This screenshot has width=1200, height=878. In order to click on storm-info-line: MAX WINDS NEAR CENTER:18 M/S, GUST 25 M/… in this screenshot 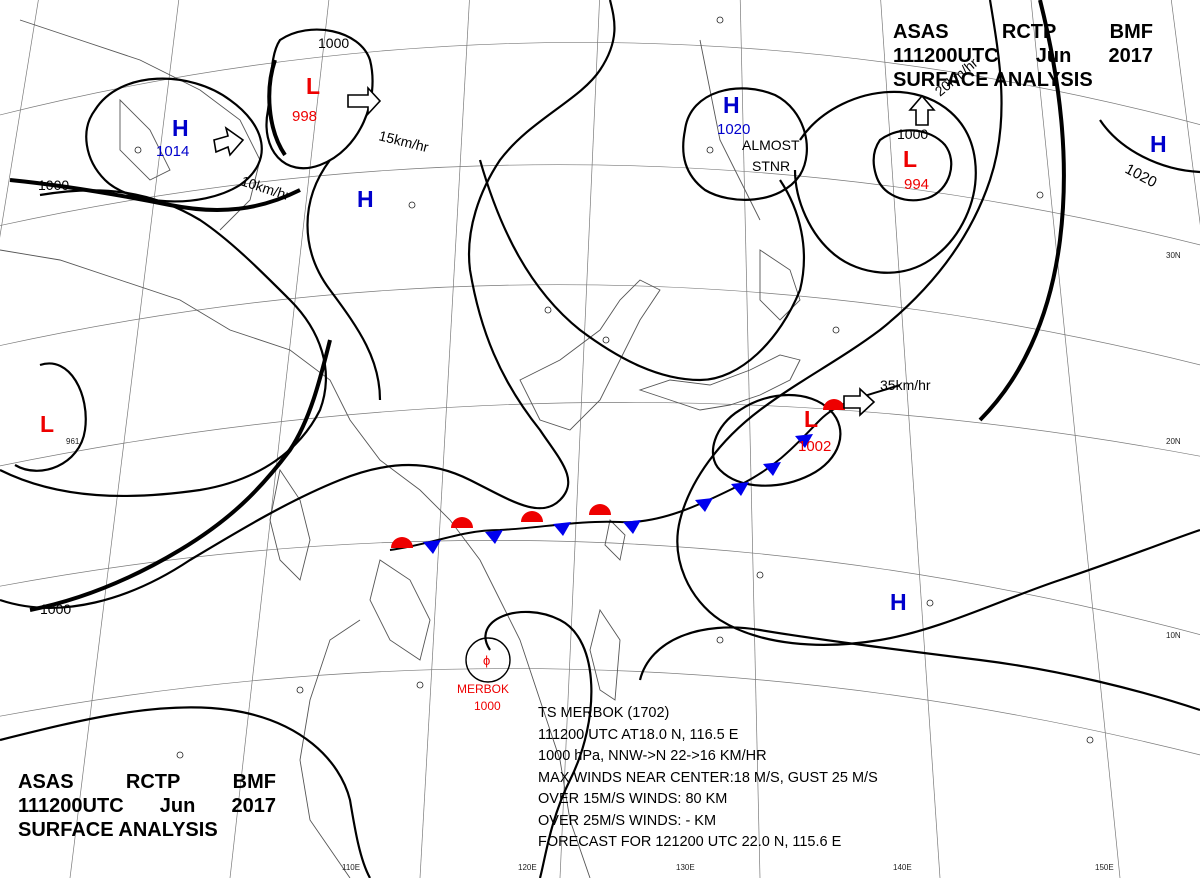, I will do `click(708, 777)`.